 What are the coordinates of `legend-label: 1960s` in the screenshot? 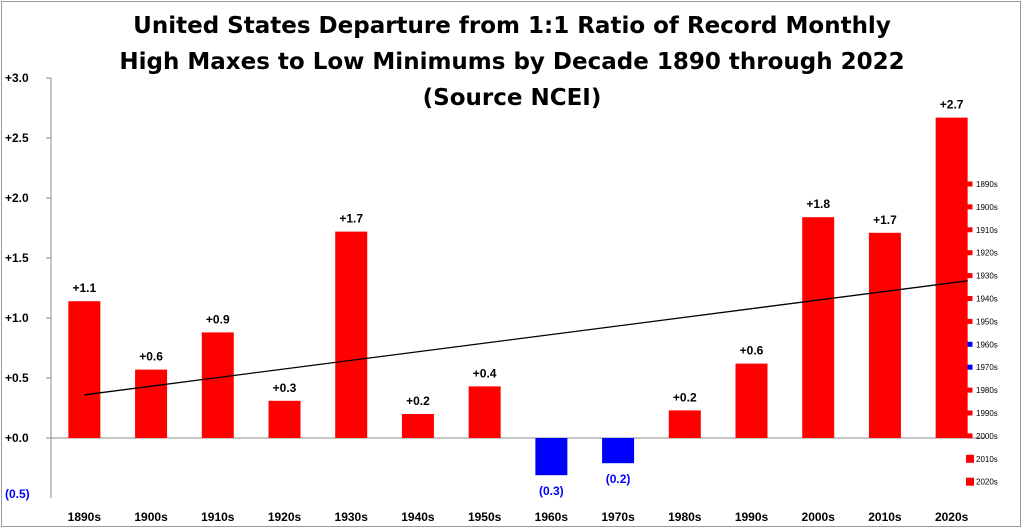 It's located at (987, 344).